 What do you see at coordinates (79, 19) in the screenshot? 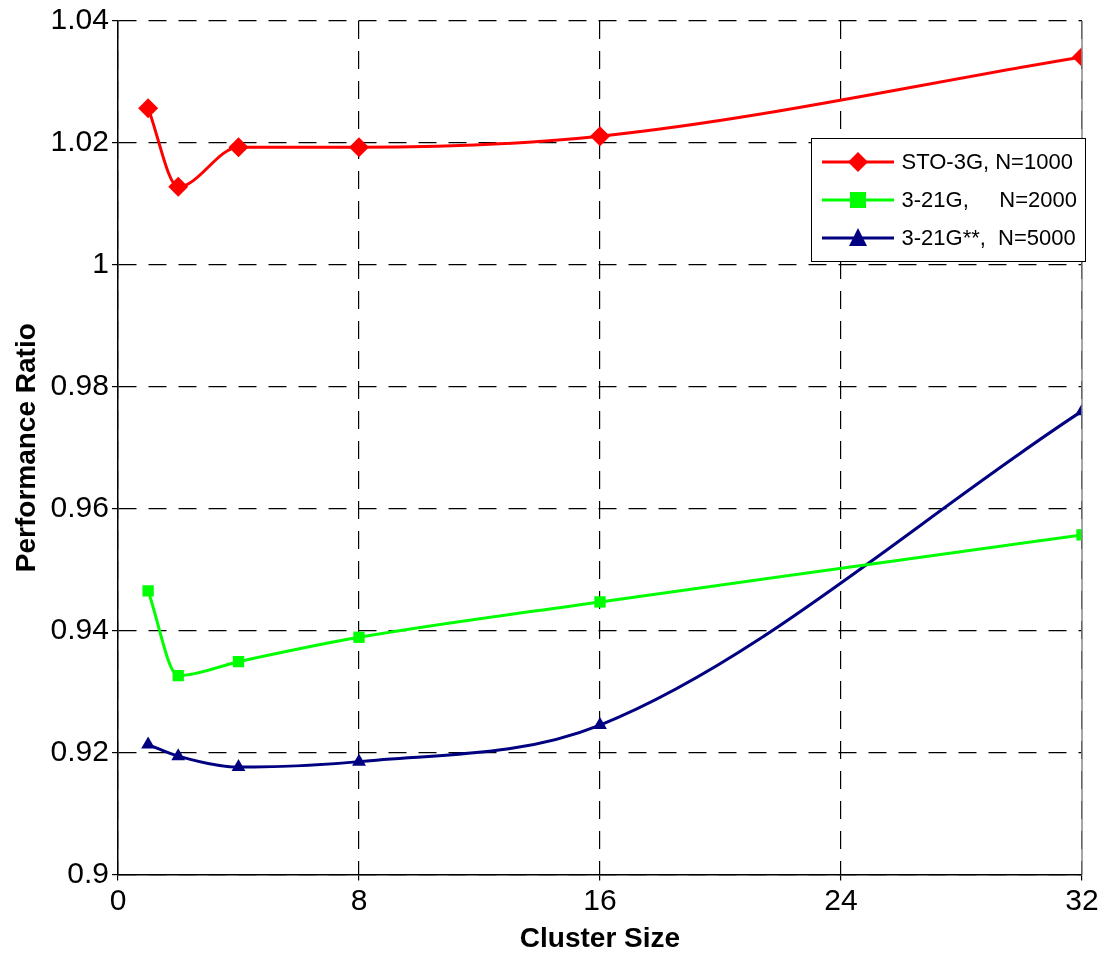
I see `y-tick-label: 1.04` at bounding box center [79, 19].